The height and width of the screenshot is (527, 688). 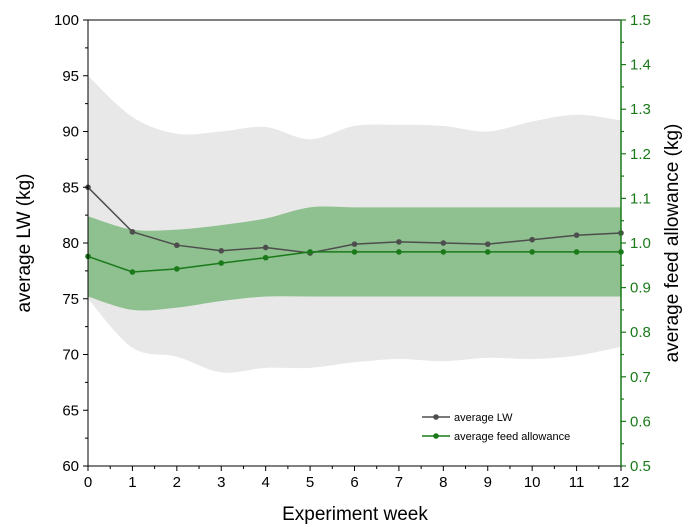 I want to click on right-y-tick-label: 0.6, so click(x=640, y=421).